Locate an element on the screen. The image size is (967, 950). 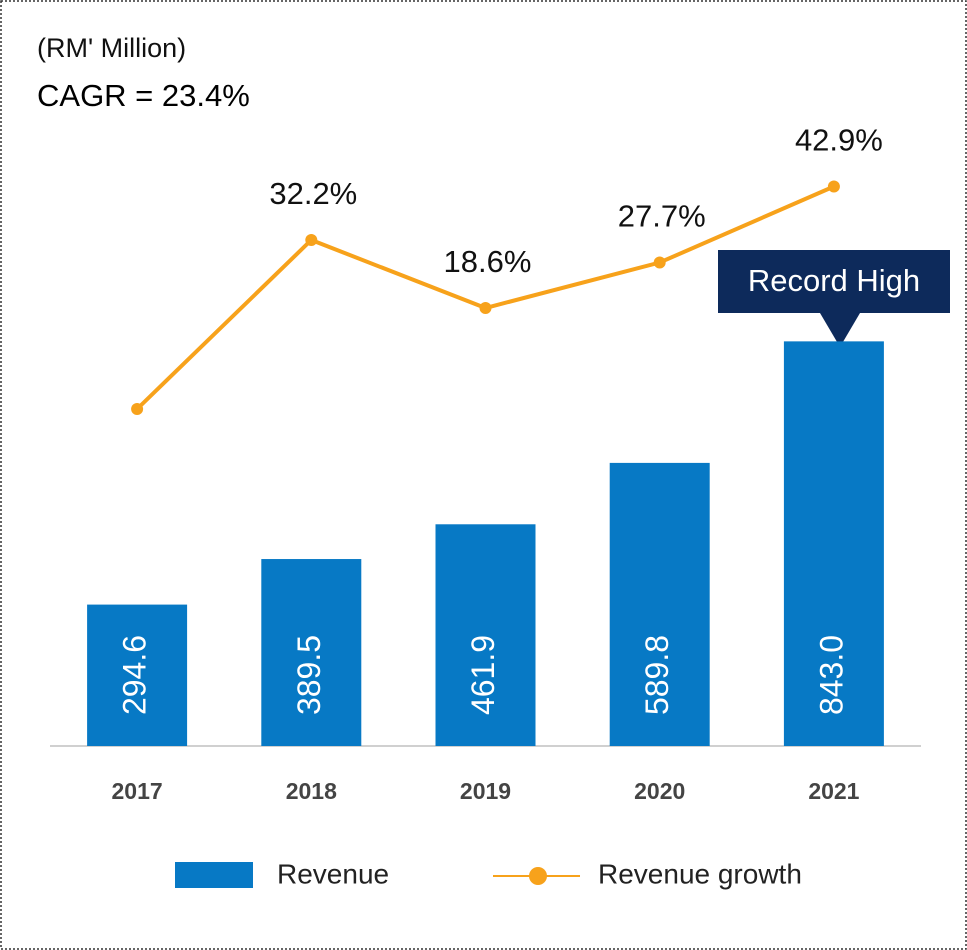
chart-subtitle: CAGR = 23.4% is located at coordinates (143, 95).